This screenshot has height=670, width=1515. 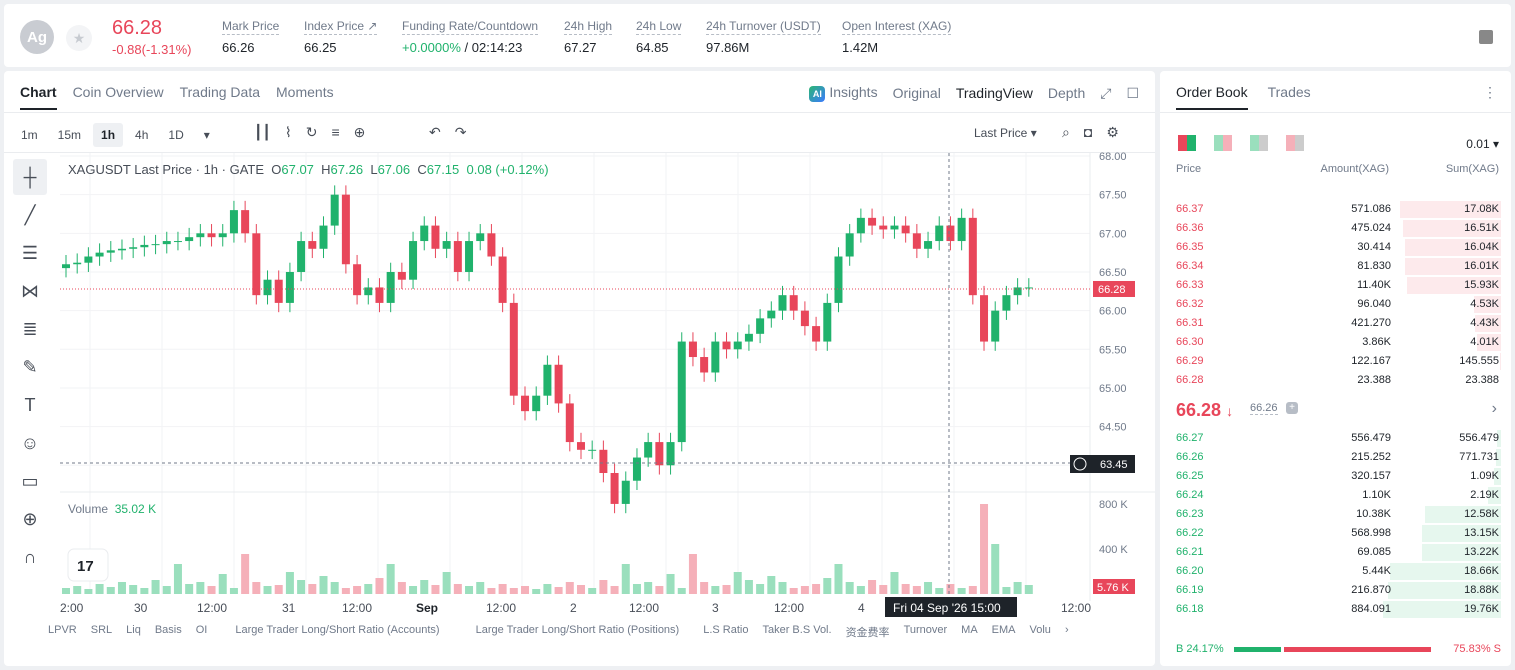 I want to click on legend-open: 67.07, so click(x=297, y=169).